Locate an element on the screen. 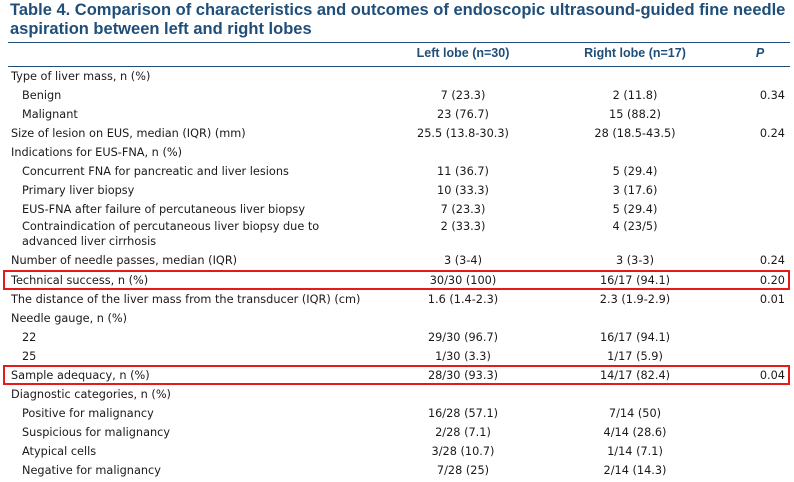  right-lobe-cell: 2.3 (1.9-2.9) is located at coordinates (635, 299).